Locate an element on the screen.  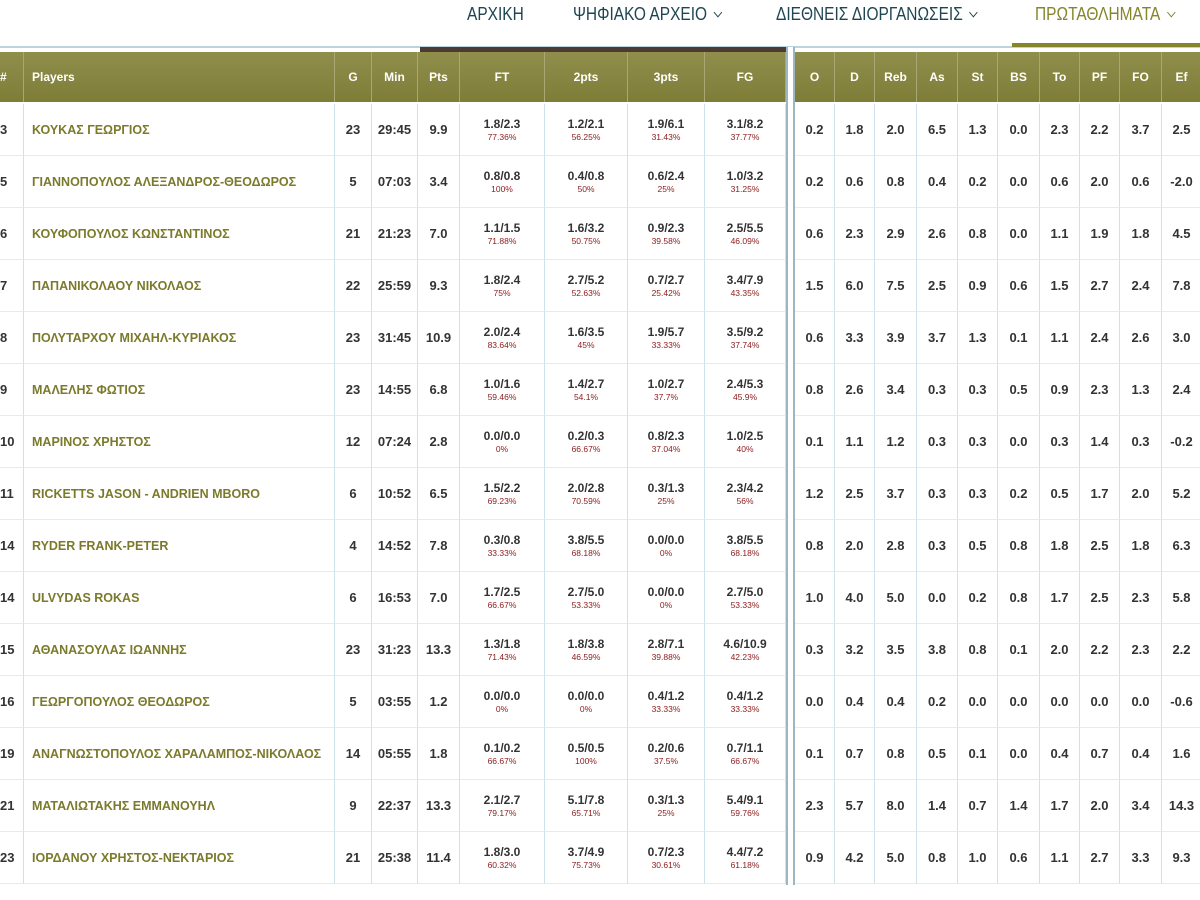
player-name: ΠΟΛΥΤΑΡΧΟΥ ΜΙΧΑΗΛ-ΚΥΡΙΑΚΟΣ is located at coordinates (179, 338).